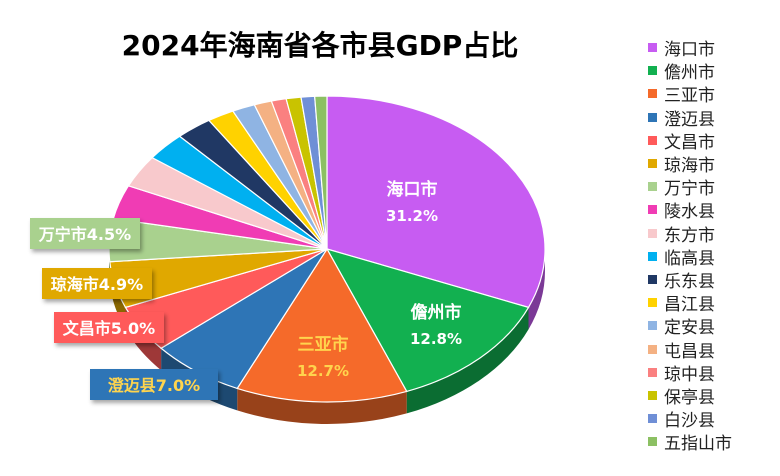  I want to click on data-label-value-1: 31.2%, so click(412, 216).